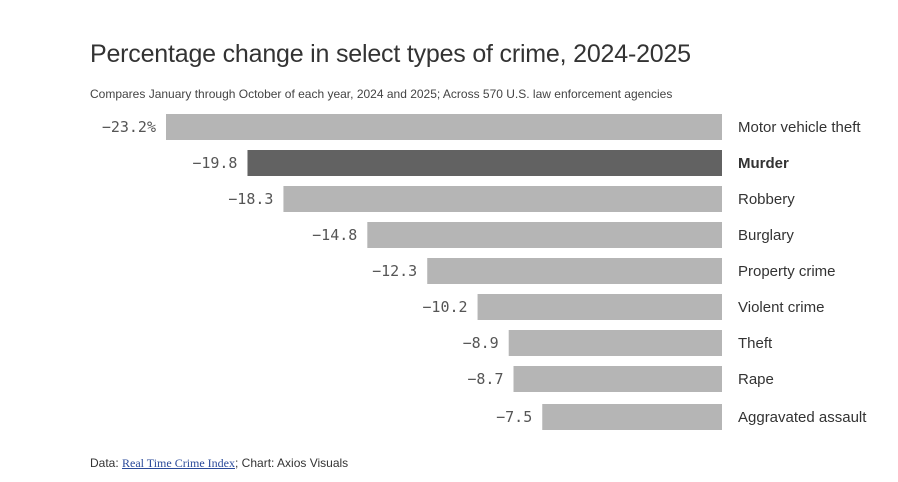  Describe the element at coordinates (787, 271) in the screenshot. I see `category-label: Property crime` at that location.